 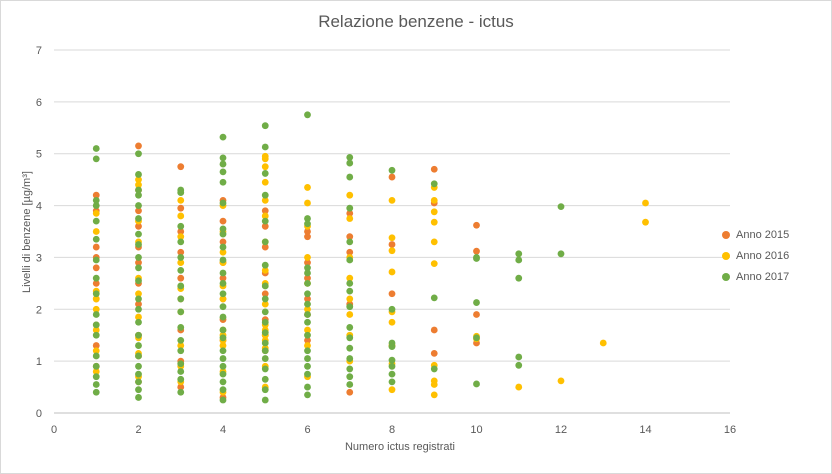 I want to click on x-tick-label: 16, so click(x=730, y=430).